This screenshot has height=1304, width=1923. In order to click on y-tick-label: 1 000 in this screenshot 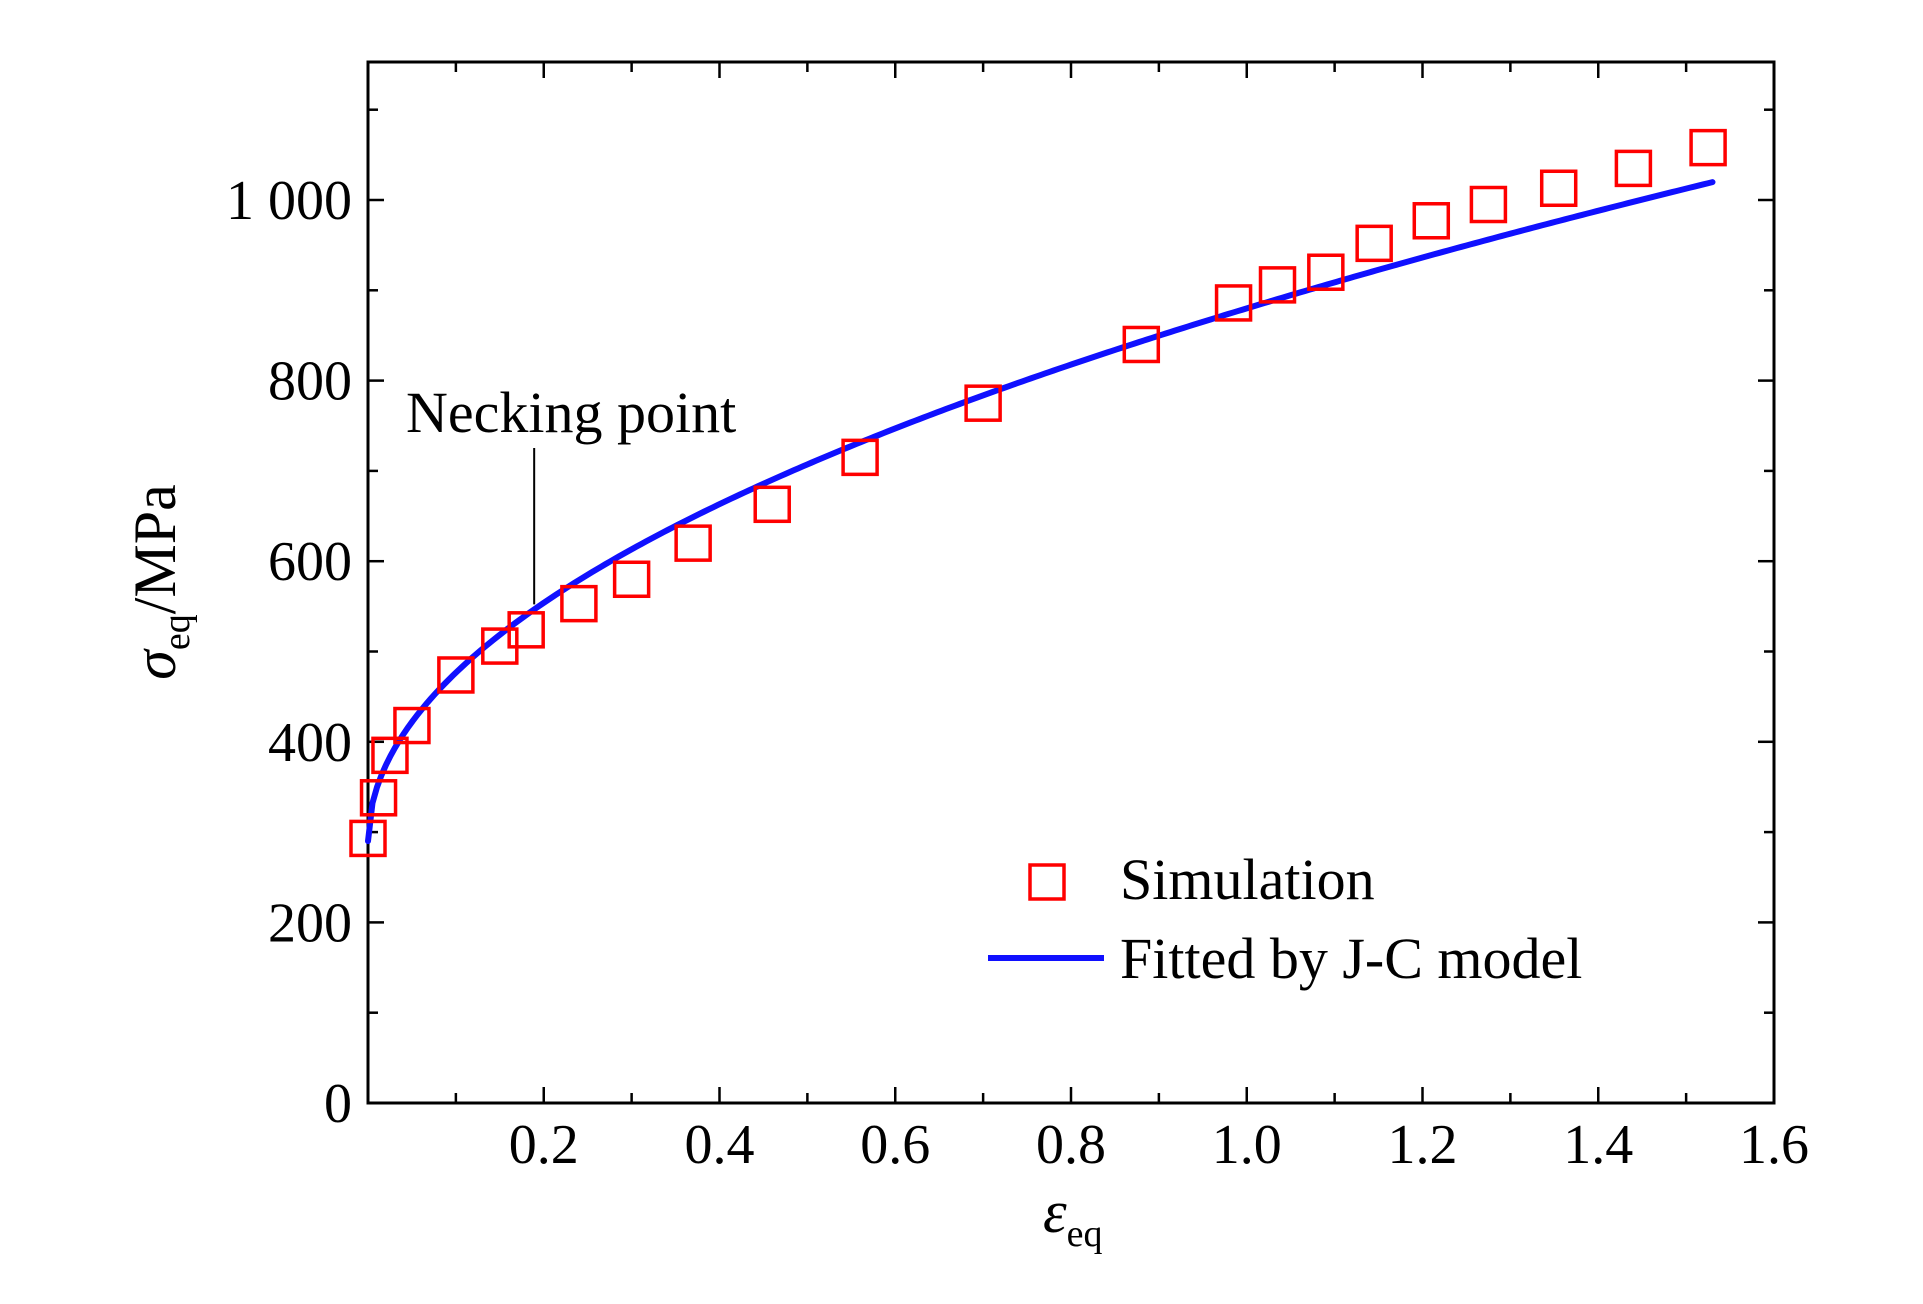, I will do `click(289, 201)`.